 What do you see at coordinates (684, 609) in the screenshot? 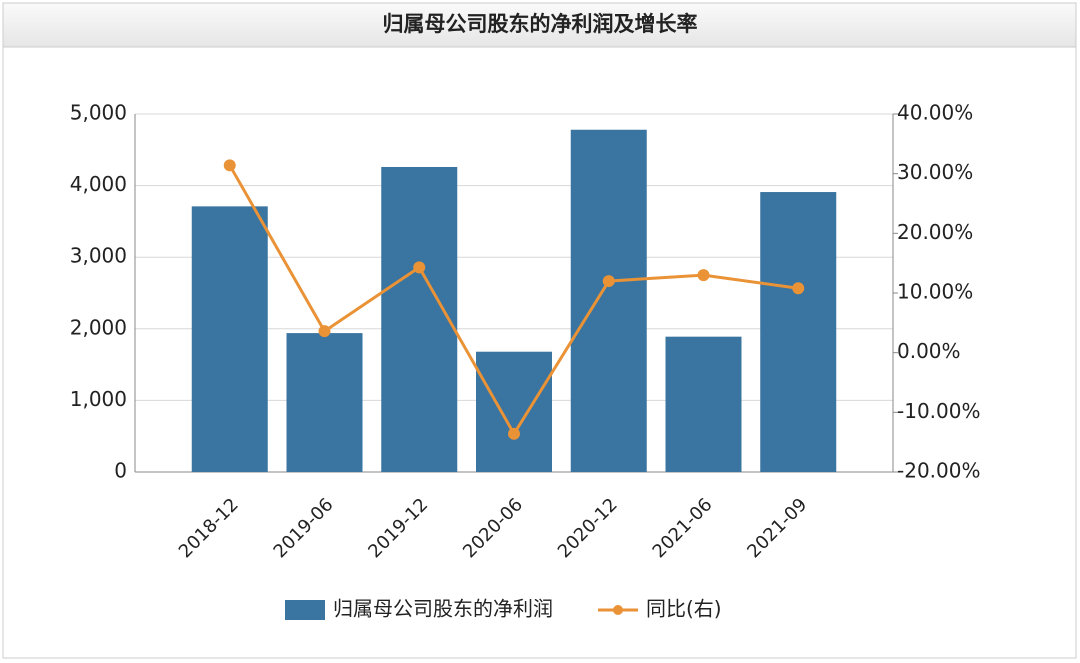
I see `legend-label: 同比(右)` at bounding box center [684, 609].